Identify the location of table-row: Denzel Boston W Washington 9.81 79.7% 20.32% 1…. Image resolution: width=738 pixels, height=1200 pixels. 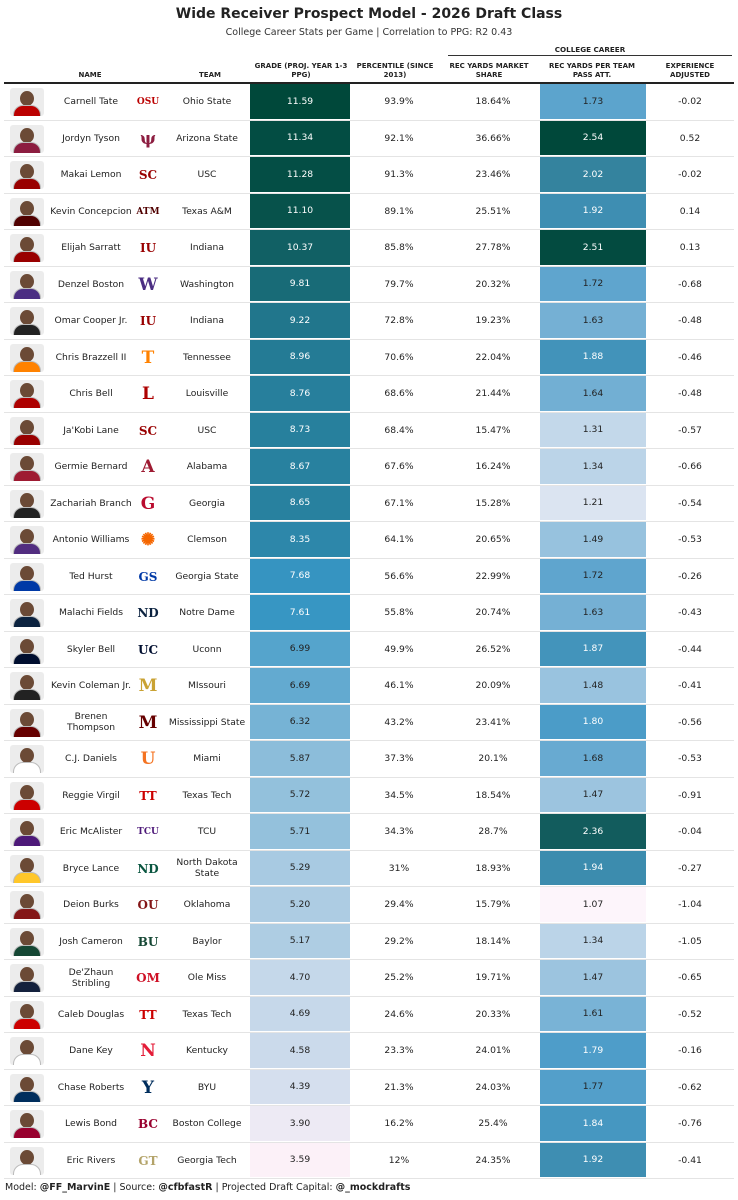
(369, 284).